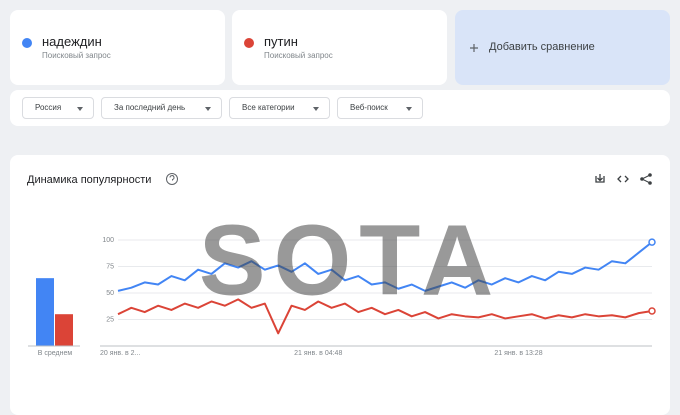 This screenshot has height=415, width=680. Describe the element at coordinates (518, 353) in the screenshot. I see `x-tick-label: 21 янв. в 13:28` at that location.